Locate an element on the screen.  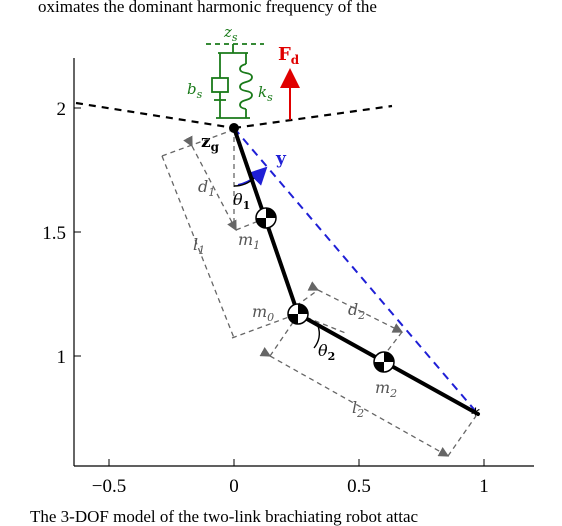
label-m1: m1 is located at coordinates (249, 241).